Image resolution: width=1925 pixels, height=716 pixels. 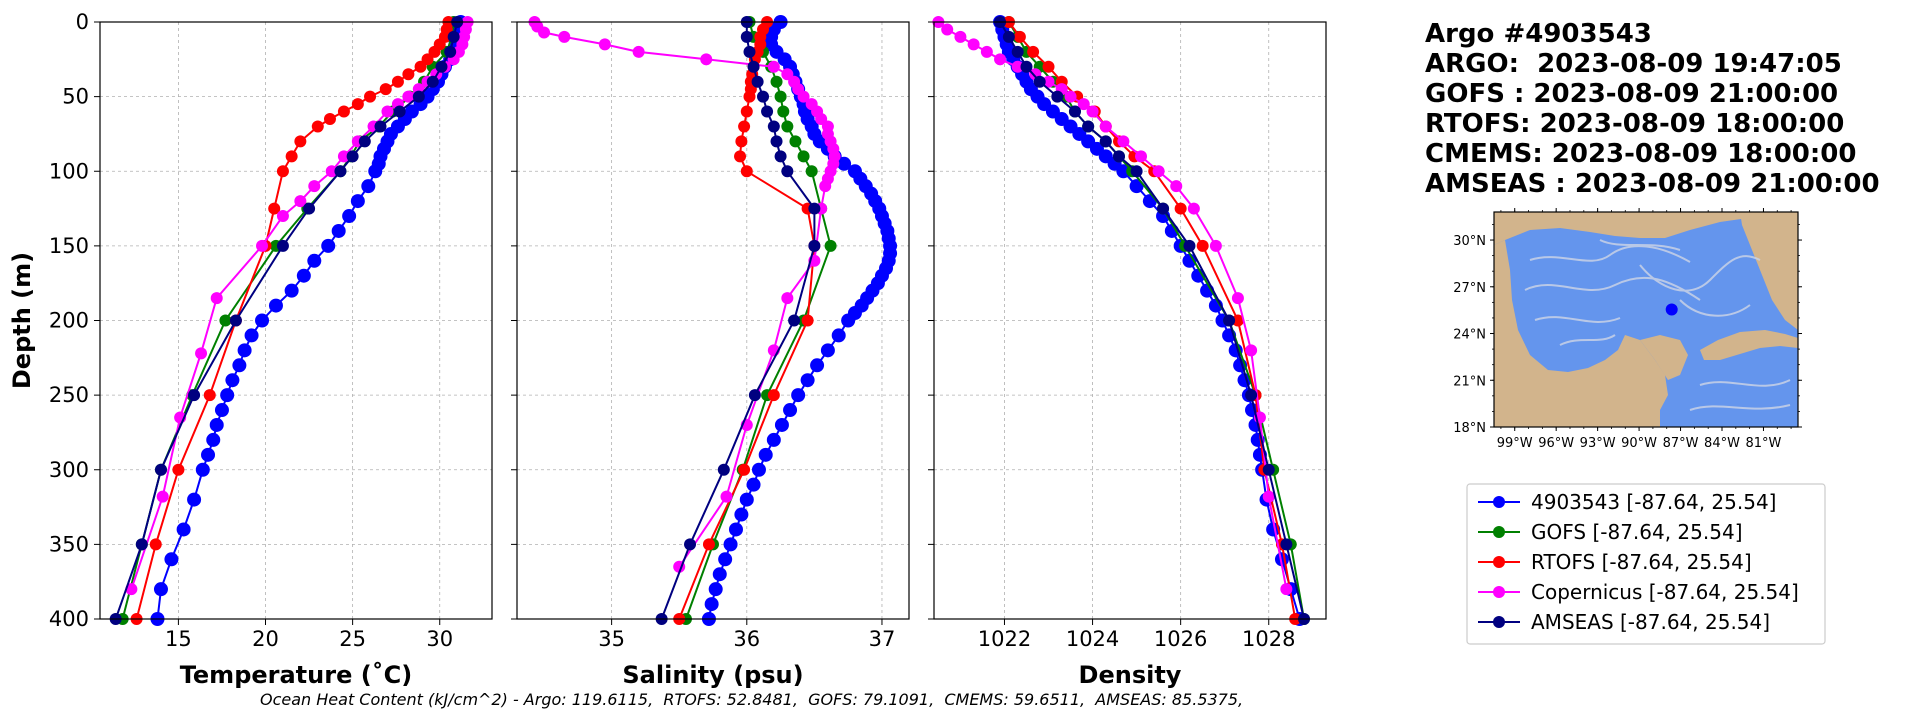 I want to click on legend-item: RTOFS [-87.64, 25.54], so click(x=1615, y=562).